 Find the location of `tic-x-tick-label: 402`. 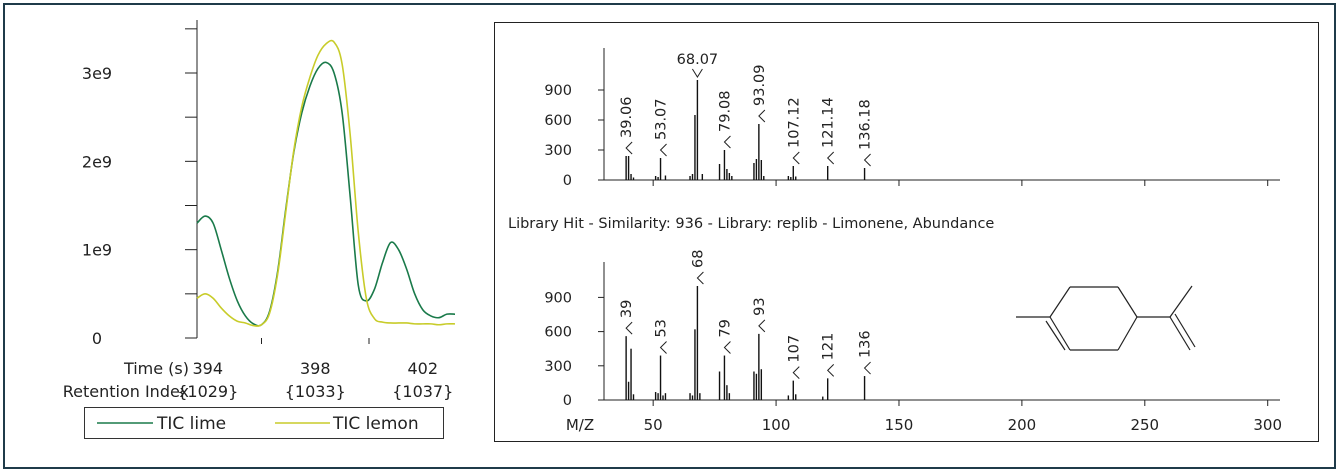

tic-x-tick-label: 402 is located at coordinates (422, 368).